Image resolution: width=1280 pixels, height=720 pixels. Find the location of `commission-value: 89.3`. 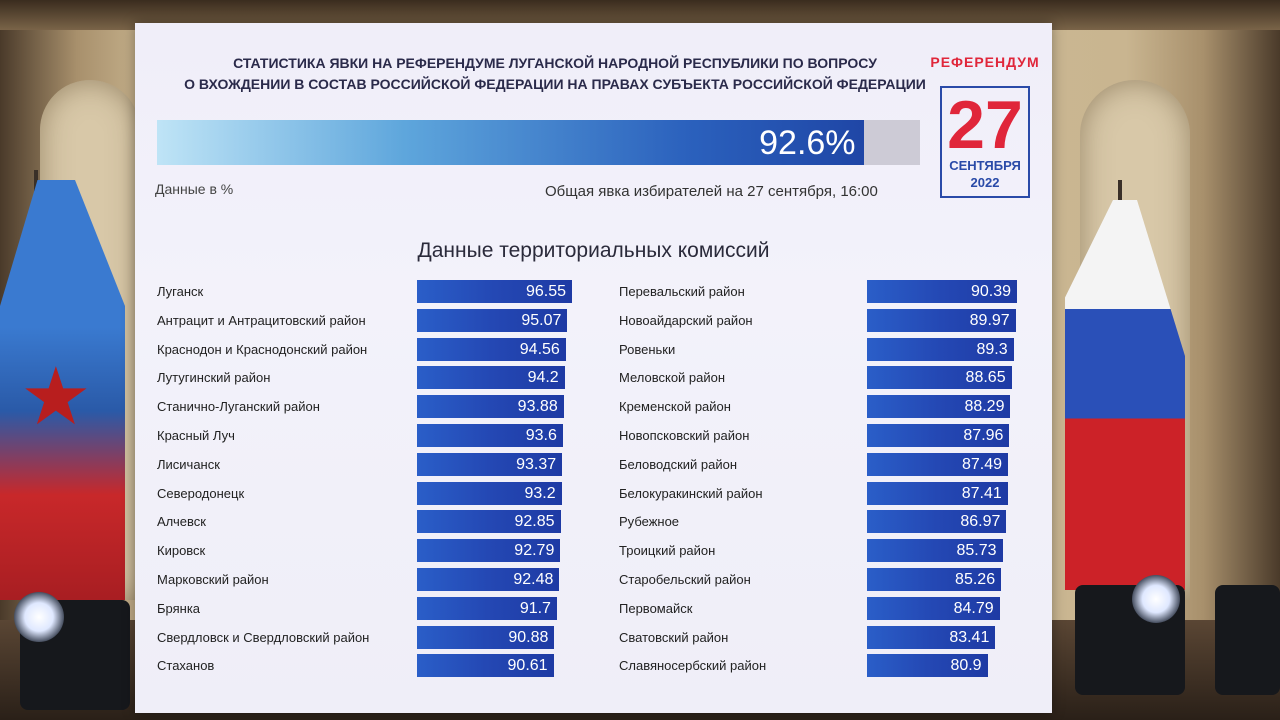

commission-value: 89.3 is located at coordinates (992, 349).